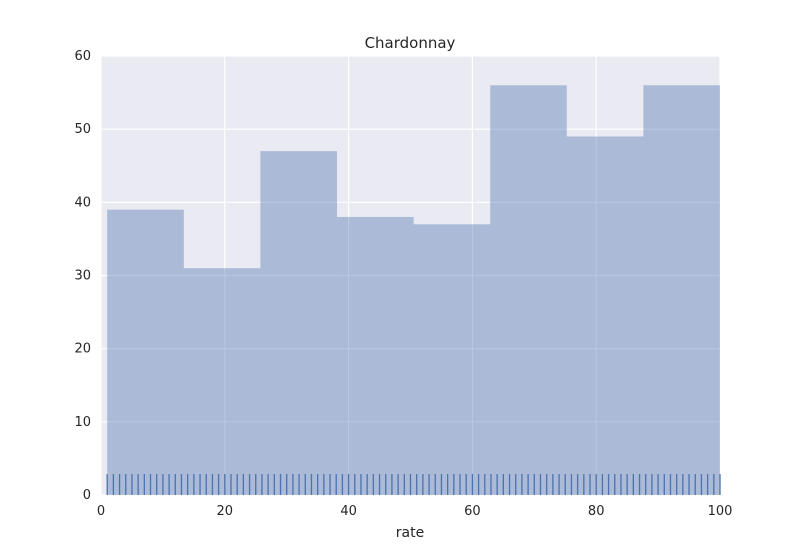 The width and height of the screenshot is (800, 550). What do you see at coordinates (101, 511) in the screenshot?
I see `x-tick-label: 0` at bounding box center [101, 511].